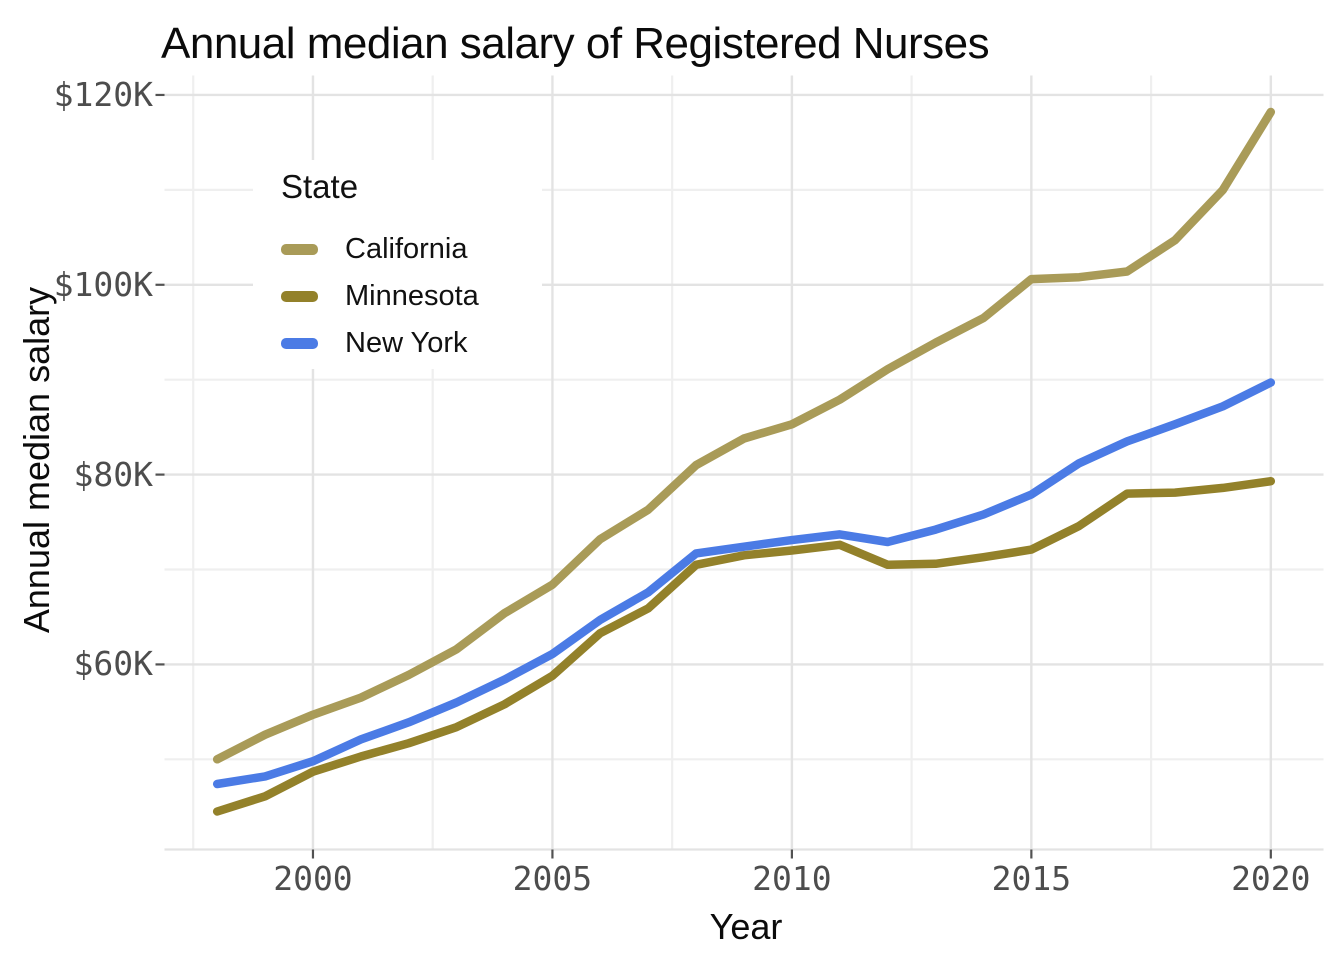 The width and height of the screenshot is (1344, 960). Describe the element at coordinates (1271, 878) in the screenshot. I see `x-tick-label-2020: 2020` at that location.